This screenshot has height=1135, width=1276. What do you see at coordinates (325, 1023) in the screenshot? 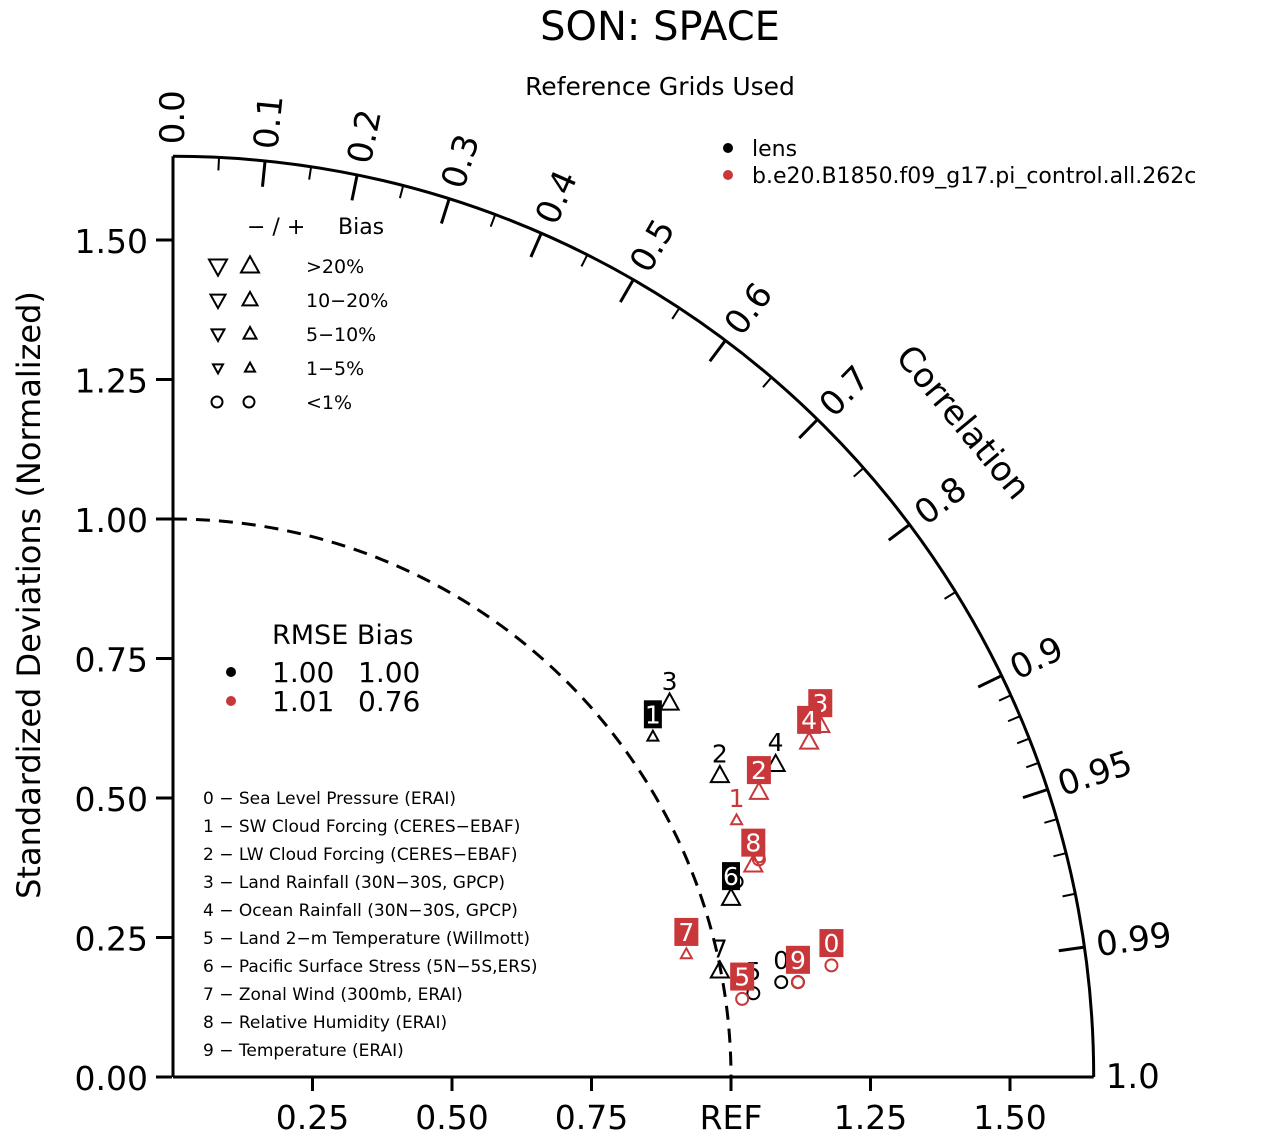
I see `variable-legend-item: 8 − Relative Humidity (ERAI)` at bounding box center [325, 1023].